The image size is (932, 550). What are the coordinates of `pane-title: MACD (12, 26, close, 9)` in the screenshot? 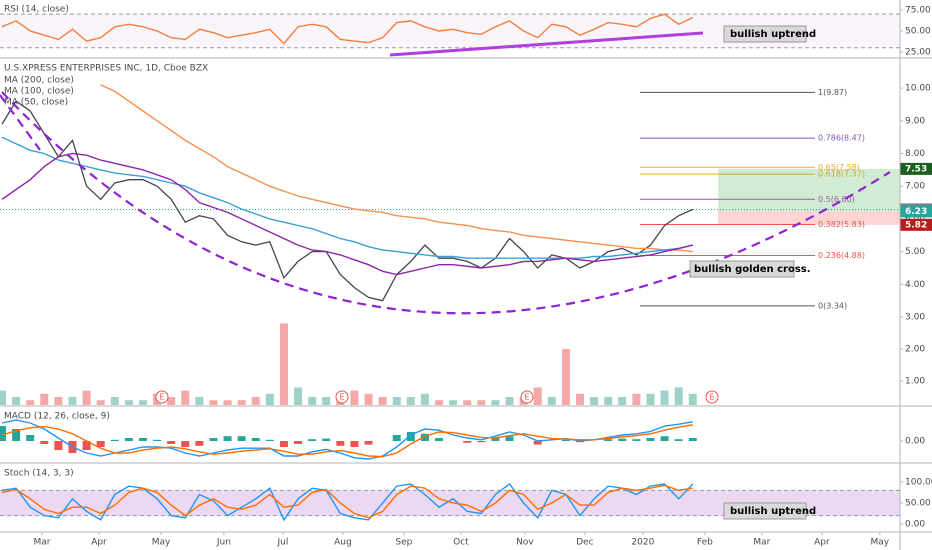 It's located at (57, 417).